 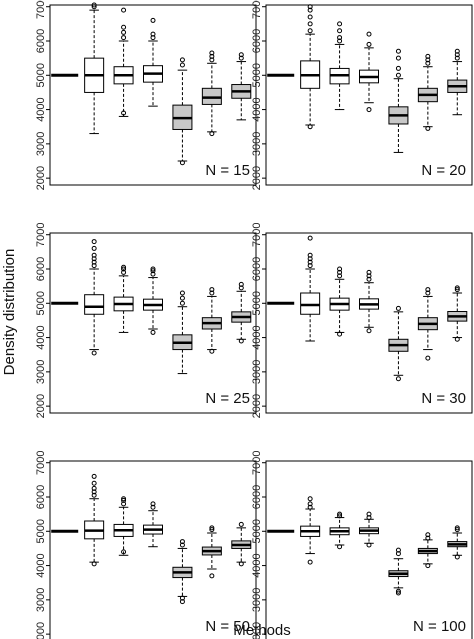 I want to click on panel-n-label: N = 20, so click(x=443, y=170).